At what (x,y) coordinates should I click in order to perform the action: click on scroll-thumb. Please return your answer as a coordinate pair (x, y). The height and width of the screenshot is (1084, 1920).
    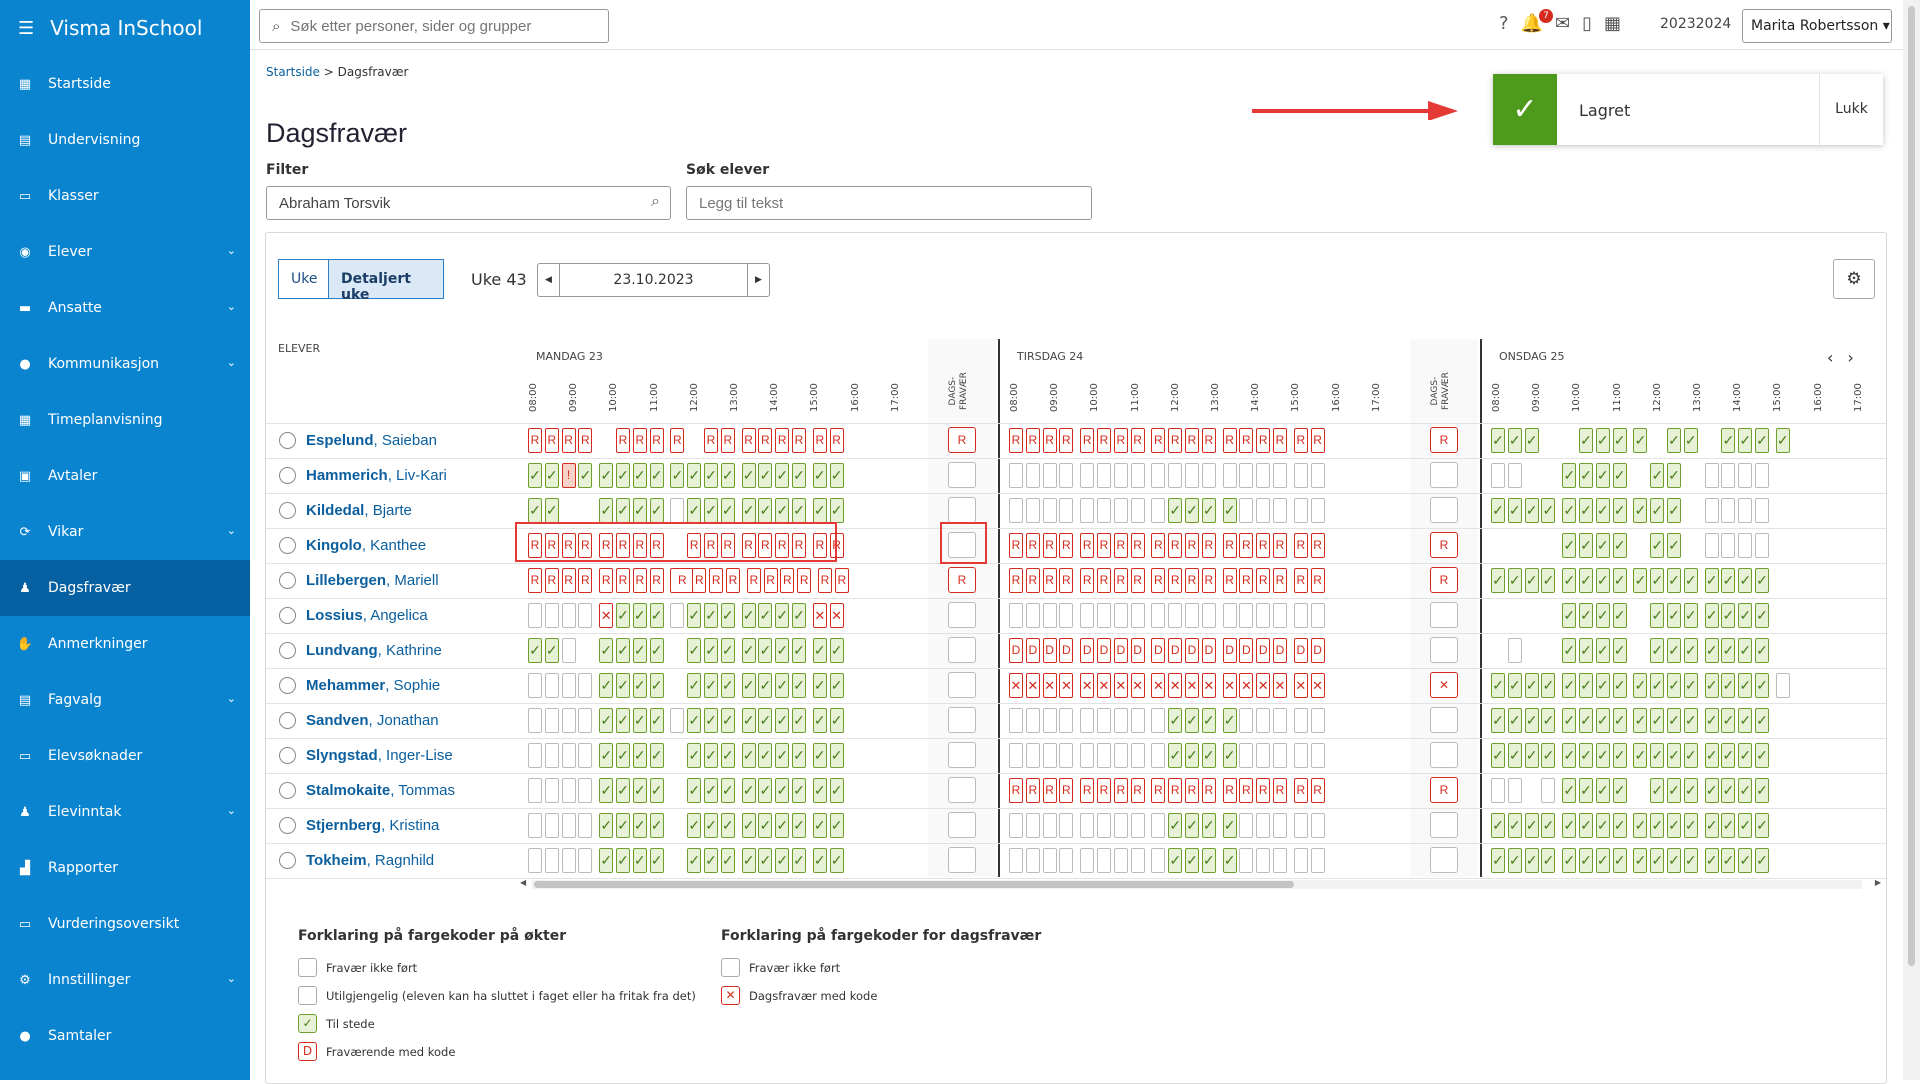
    Looking at the image, I should click on (914, 884).